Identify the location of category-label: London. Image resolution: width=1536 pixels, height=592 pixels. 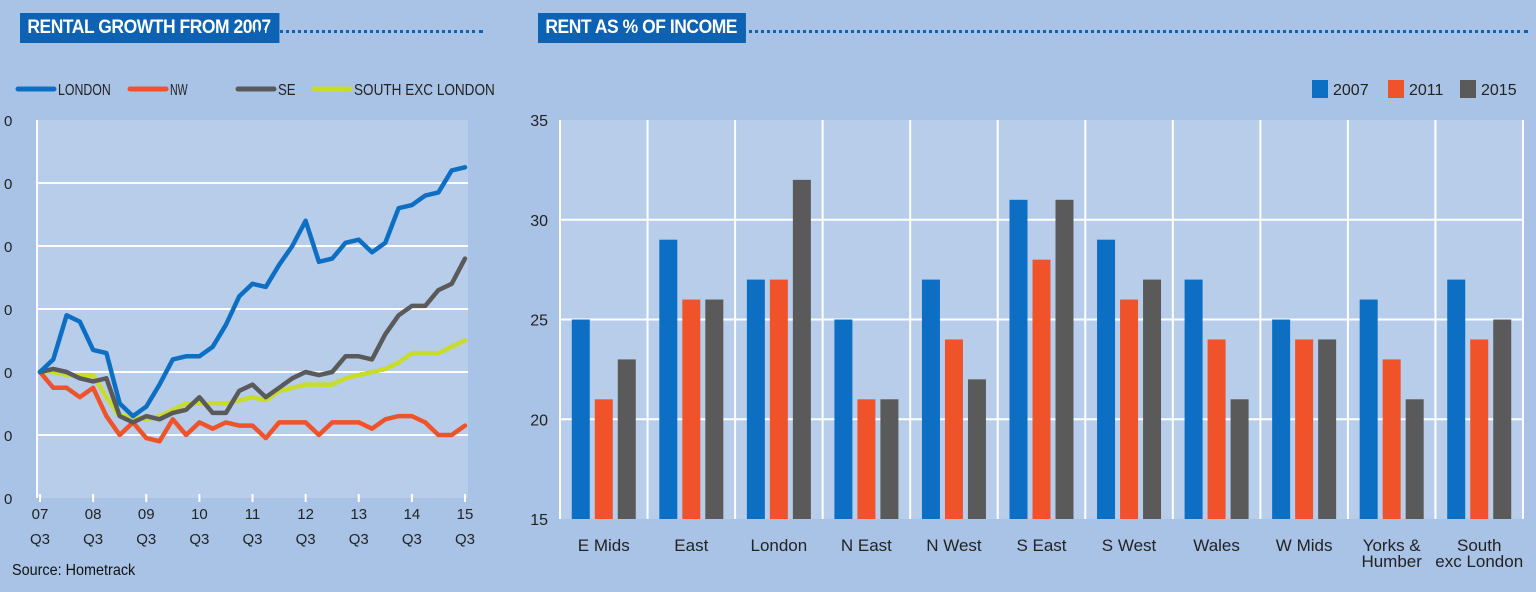
(778, 545).